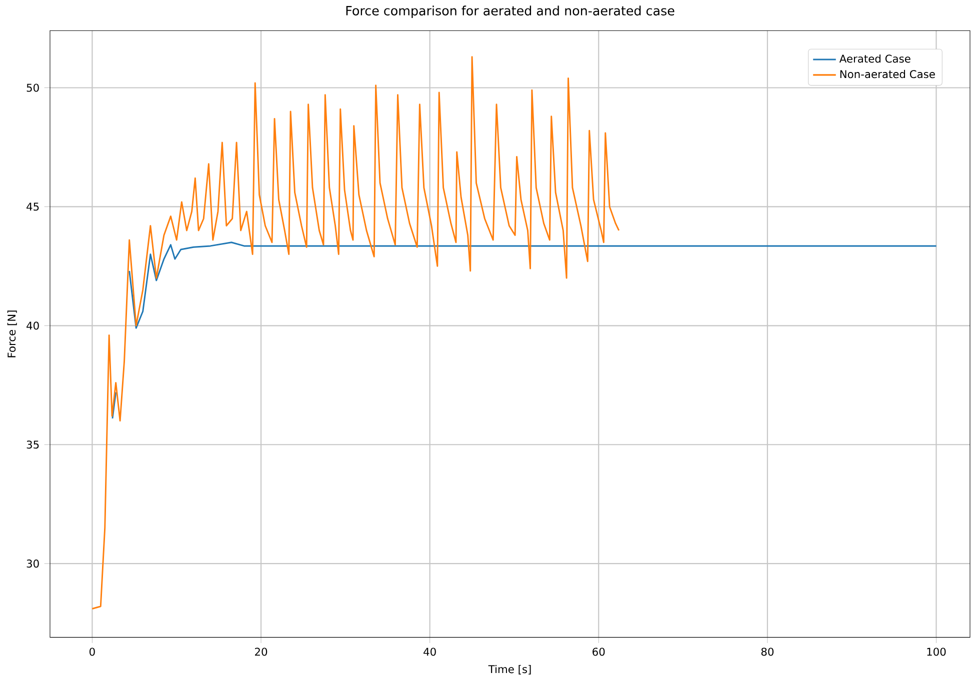 The image size is (972, 680). What do you see at coordinates (32, 88) in the screenshot?
I see `y-tick-label: 50` at bounding box center [32, 88].